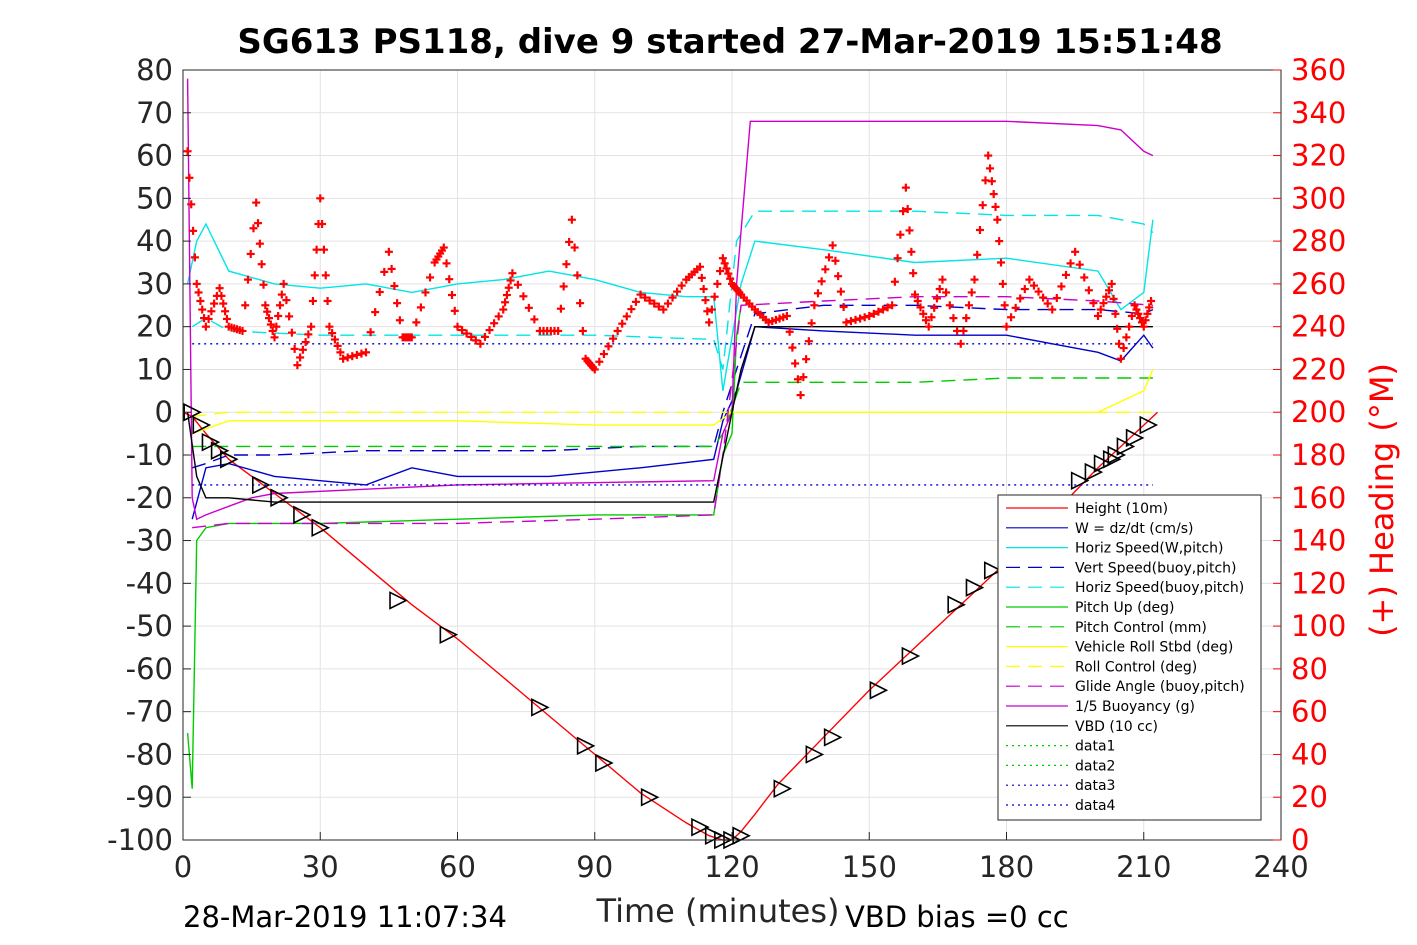 This screenshot has width=1417, height=945. I want to click on y-right-tick-label: 160, so click(1318, 498).